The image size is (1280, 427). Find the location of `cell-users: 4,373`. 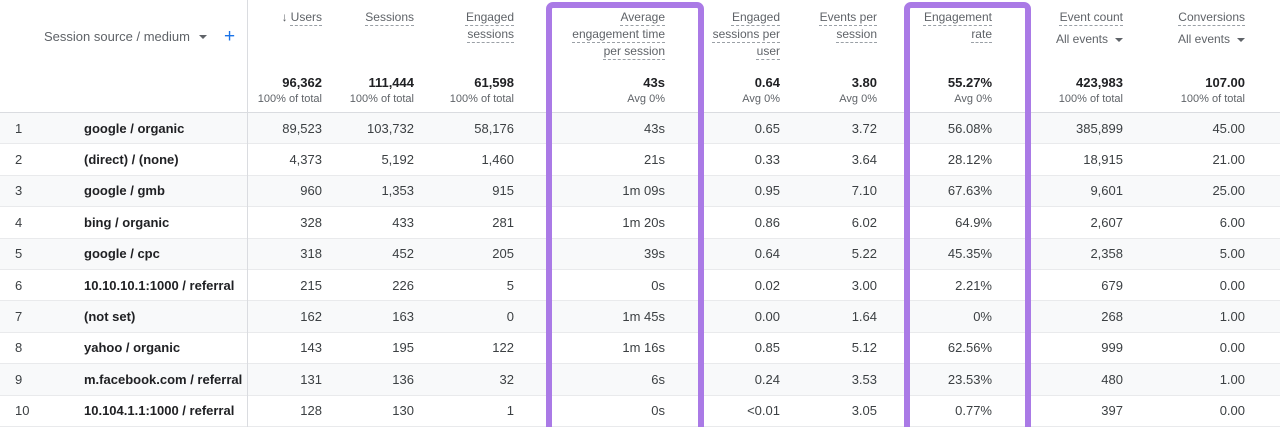

cell-users: 4,373 is located at coordinates (305, 160).